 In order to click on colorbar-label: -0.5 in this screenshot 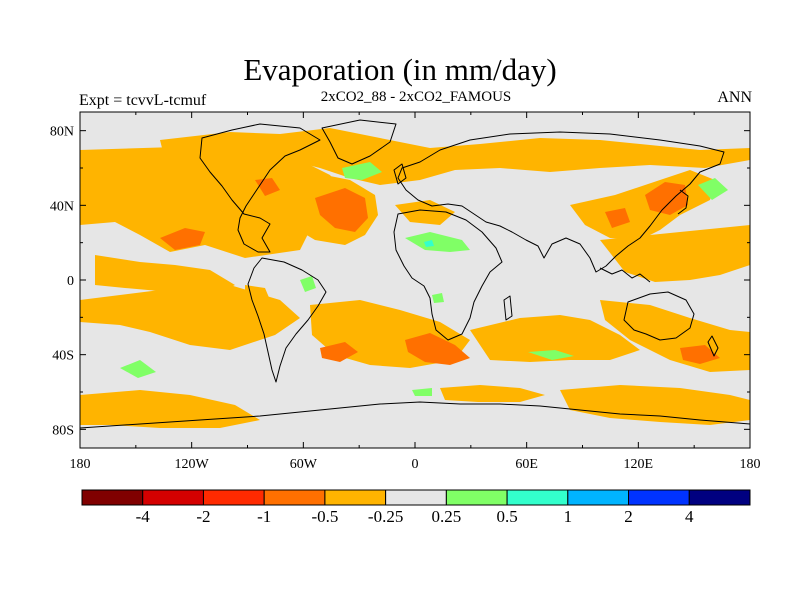, I will do `click(324, 516)`.